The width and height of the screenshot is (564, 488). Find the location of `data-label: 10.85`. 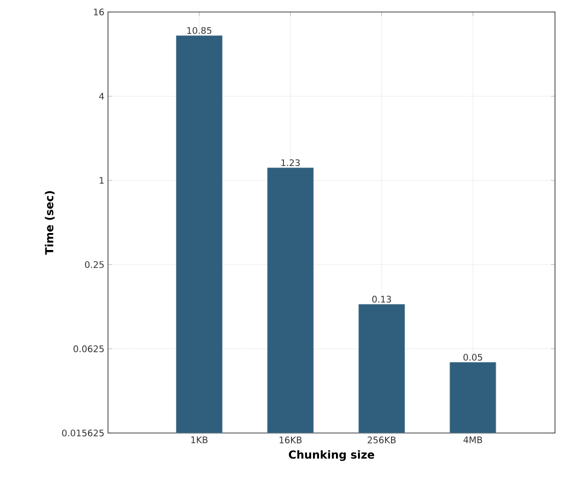

data-label: 10.85 is located at coordinates (199, 30).